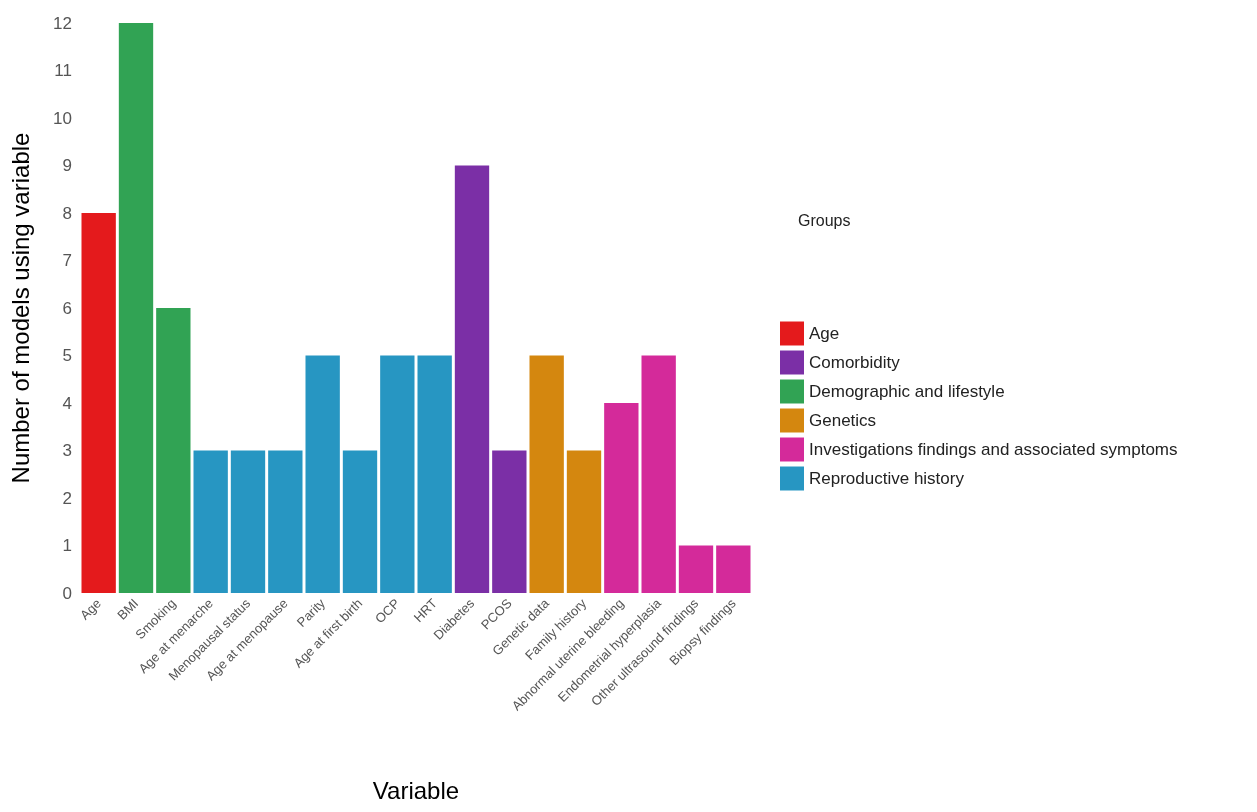 The image size is (1257, 812). Describe the element at coordinates (907, 391) in the screenshot. I see `legend-label: Demographic and lifestyle` at that location.